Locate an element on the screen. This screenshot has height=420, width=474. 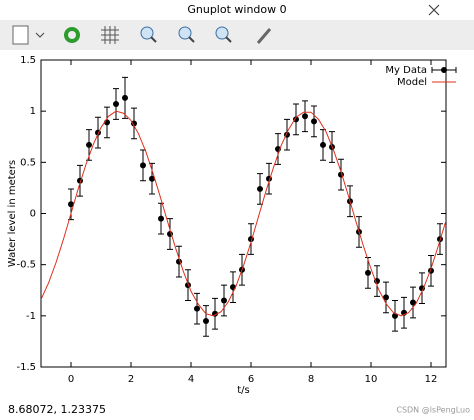
window-title: Gnuplot window 0 is located at coordinates (236, 9).